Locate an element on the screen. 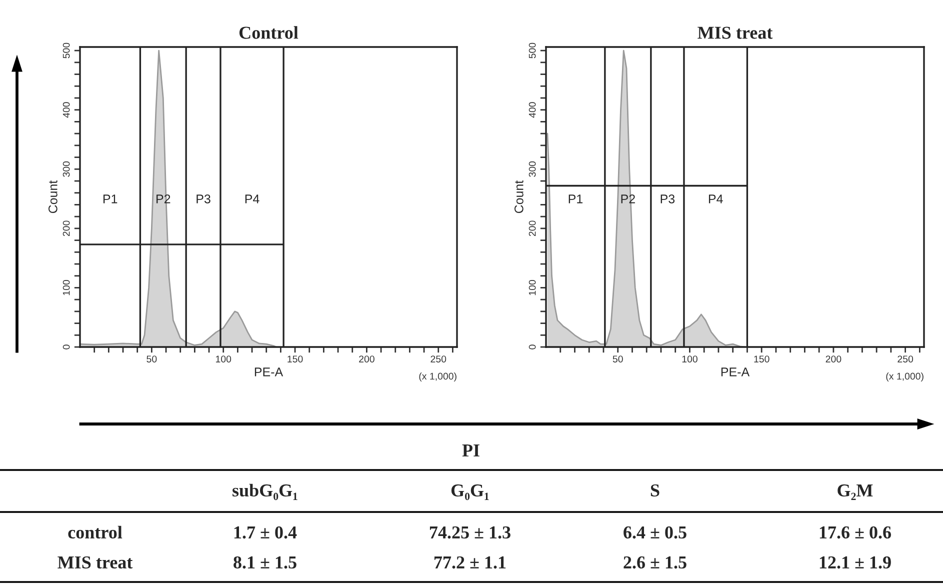 This screenshot has width=943, height=587. chart-title: Control is located at coordinates (268, 32).